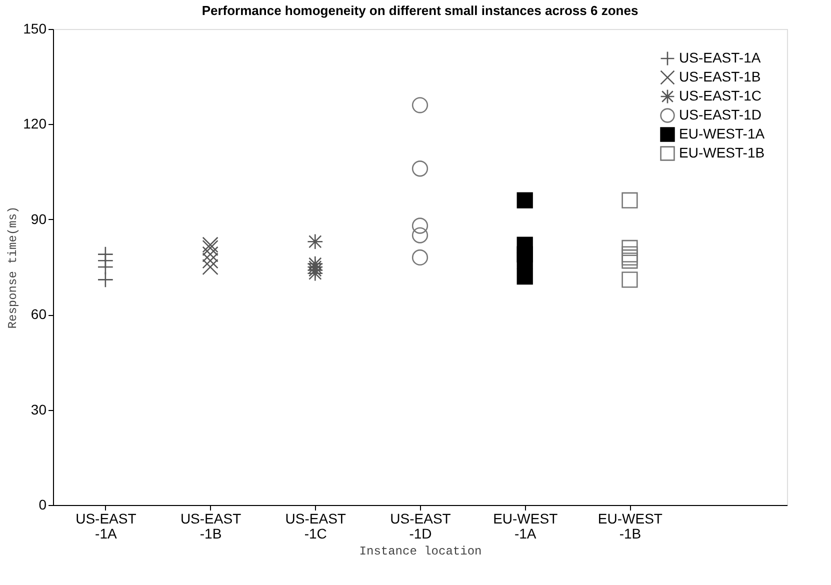 This screenshot has width=831, height=585. Describe the element at coordinates (13, 267) in the screenshot. I see `y-axis-title: Response time(ms)` at that location.